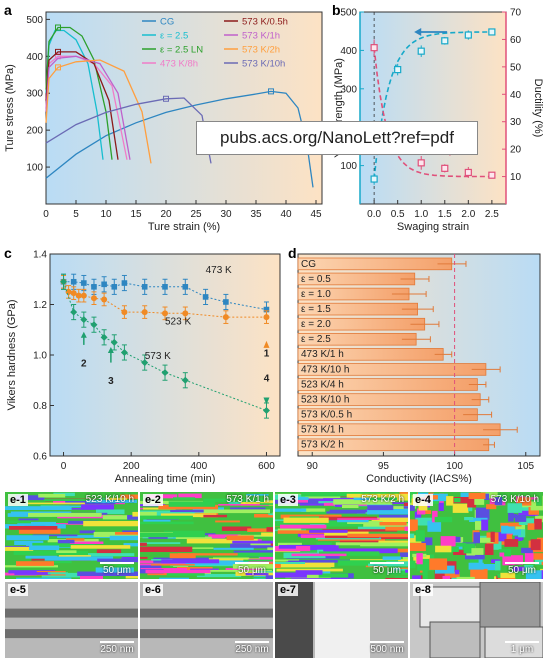  I want to click on category-label: 573 K/1 h, so click(322, 430).